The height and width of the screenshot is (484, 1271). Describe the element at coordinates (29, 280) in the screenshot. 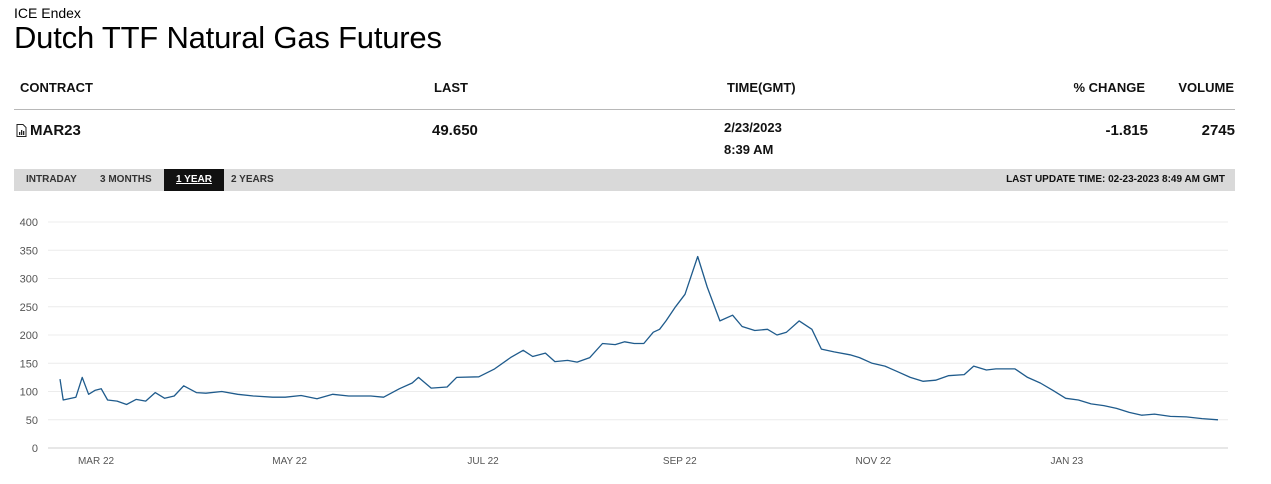

I see `y-tick-label: 300` at that location.